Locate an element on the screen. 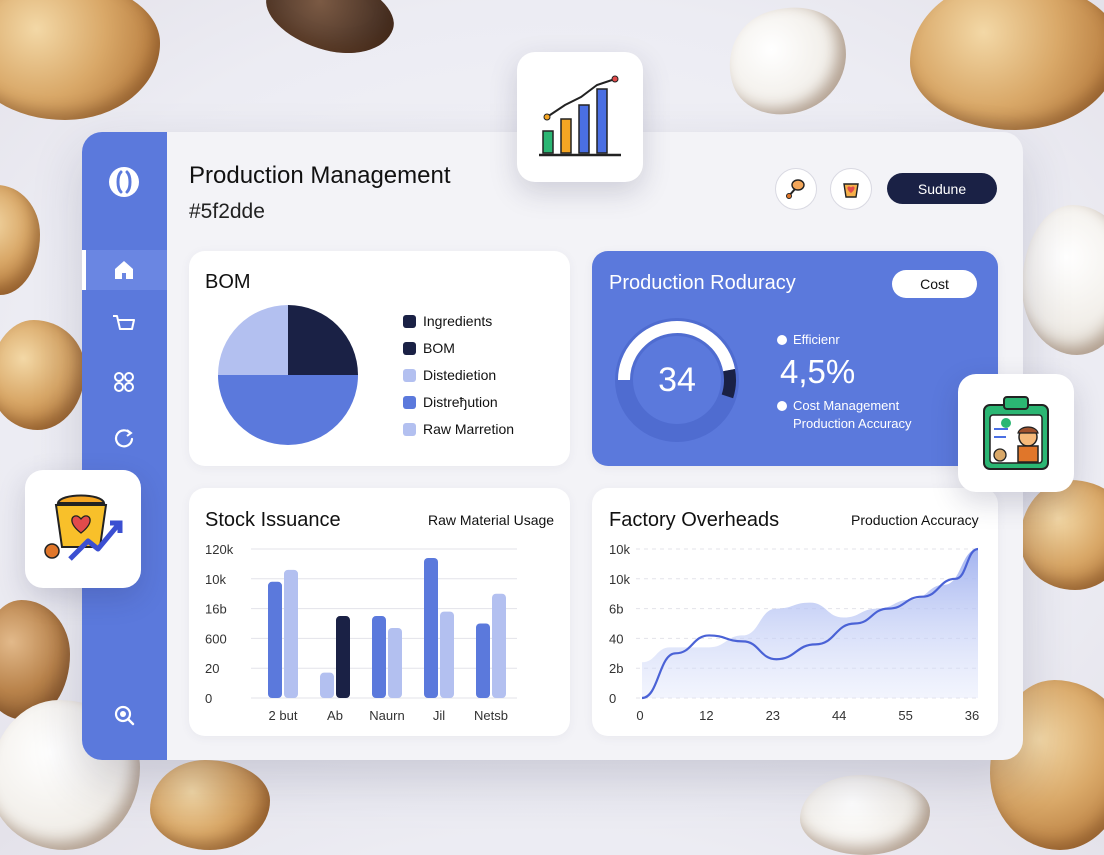 The width and height of the screenshot is (1104, 855). sidebar is located at coordinates (124, 446).